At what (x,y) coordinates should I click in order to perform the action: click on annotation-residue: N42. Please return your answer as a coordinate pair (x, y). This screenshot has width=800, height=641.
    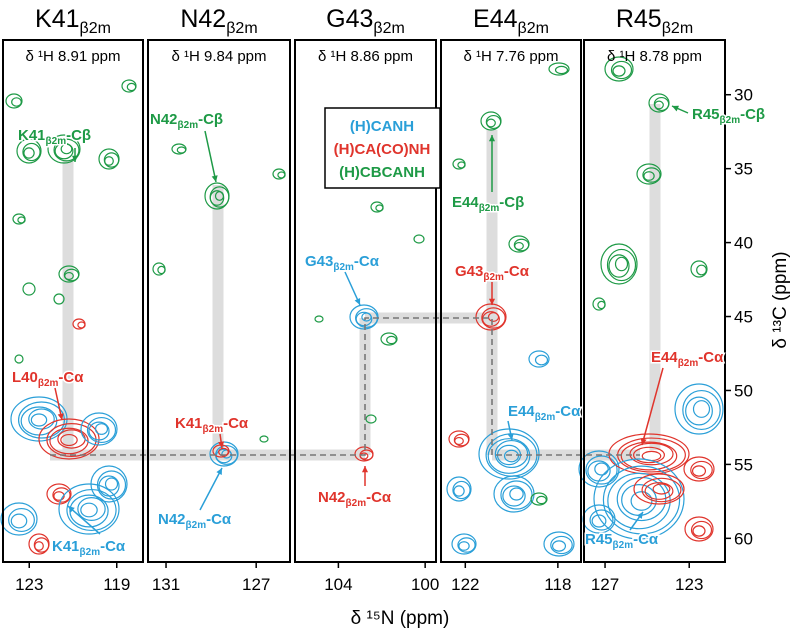
    Looking at the image, I should click on (164, 119).